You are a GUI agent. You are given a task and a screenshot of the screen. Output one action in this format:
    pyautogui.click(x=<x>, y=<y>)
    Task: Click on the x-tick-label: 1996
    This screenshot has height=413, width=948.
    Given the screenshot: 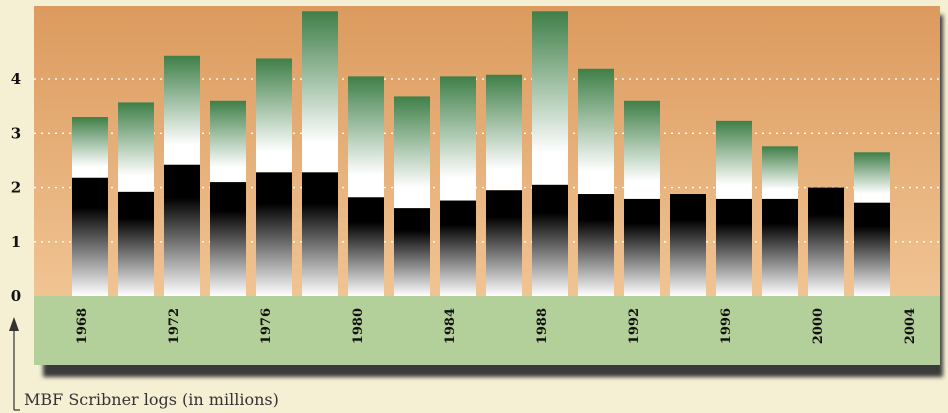 What is the action you would take?
    pyautogui.click(x=726, y=326)
    